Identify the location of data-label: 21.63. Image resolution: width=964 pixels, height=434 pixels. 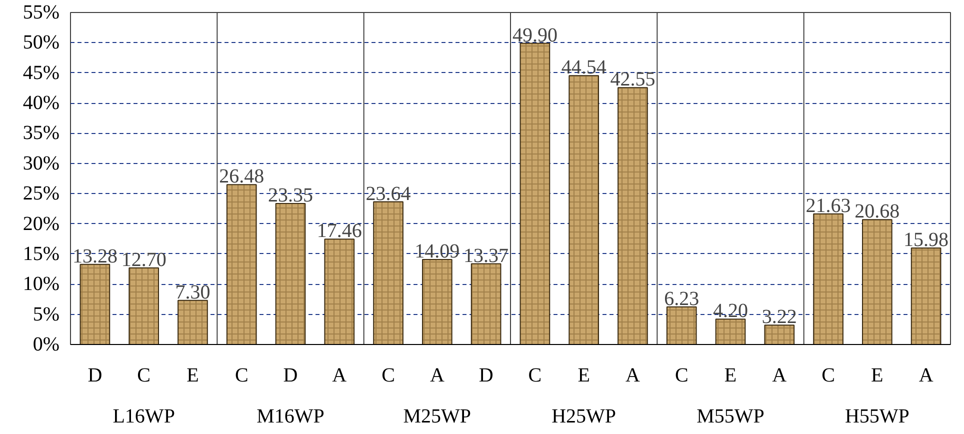
(828, 205).